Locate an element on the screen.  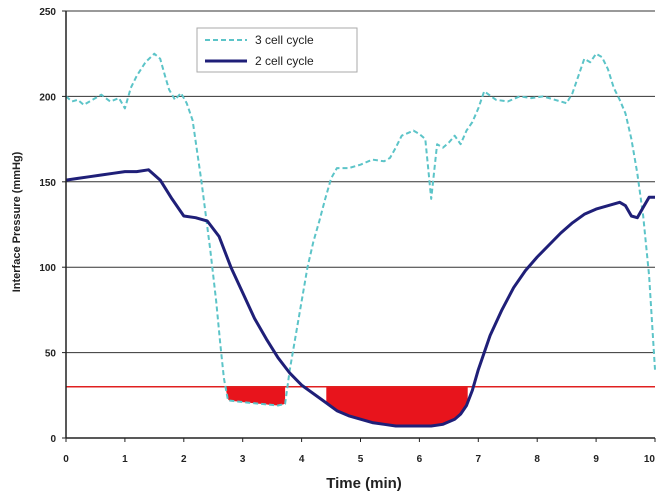
legend-label-2-cell-cycle: 2 cell cycle is located at coordinates (284, 61).